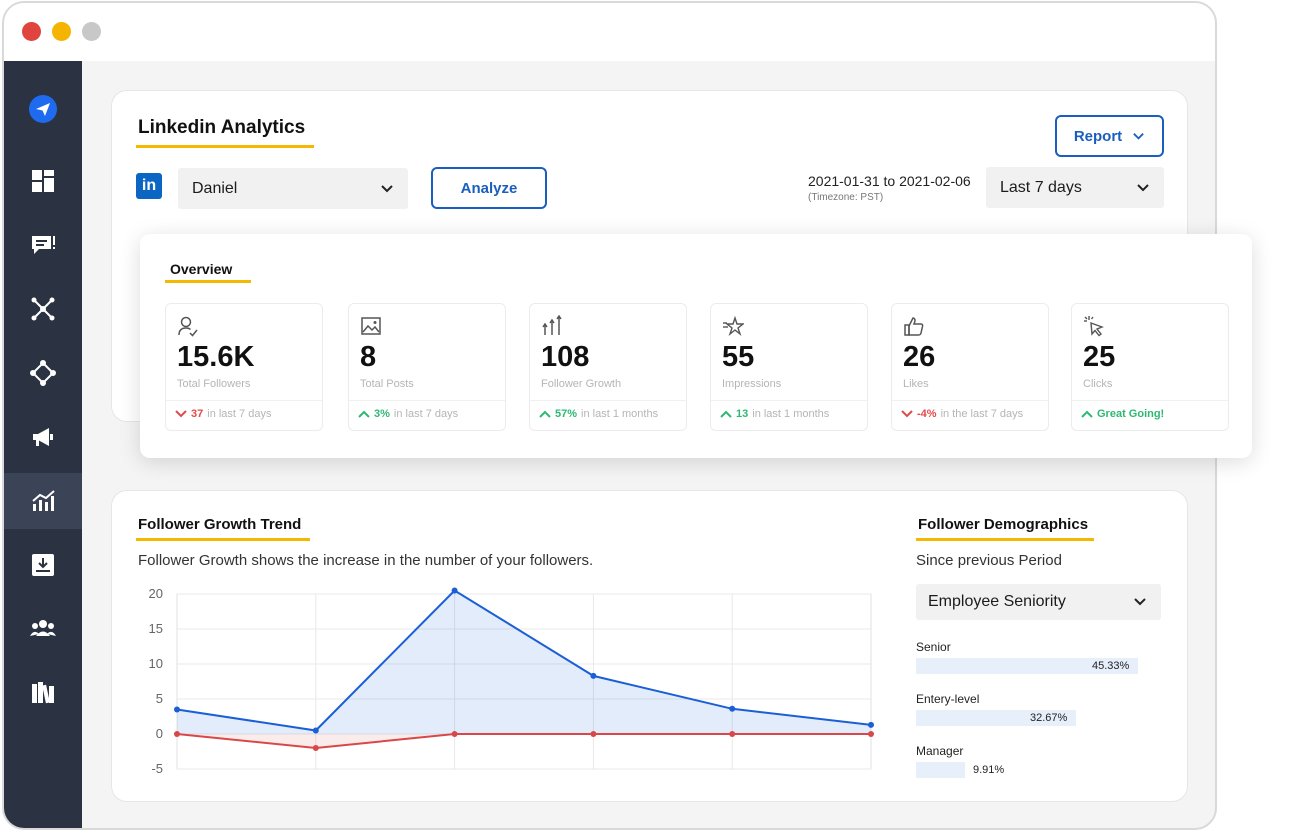  Describe the element at coordinates (244, 367) in the screenshot. I see `stat-card-total-followers: 15.6K Total Followers 37 in last 7 days` at that location.